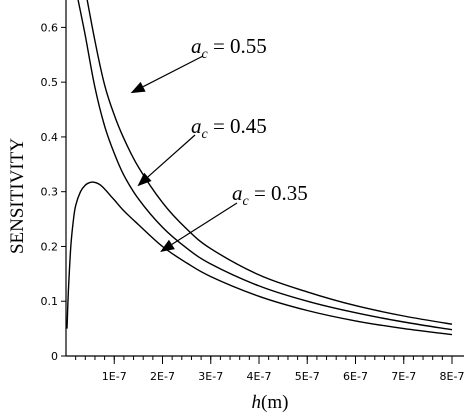  I want to click on y-tick-label: 0.1, so click(50, 301).